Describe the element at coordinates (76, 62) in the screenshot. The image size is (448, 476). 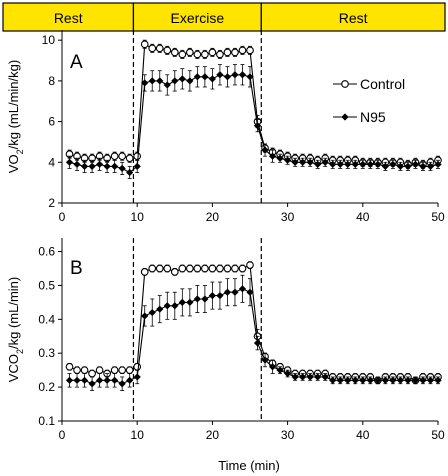
I see `panel-letter: A` at that location.